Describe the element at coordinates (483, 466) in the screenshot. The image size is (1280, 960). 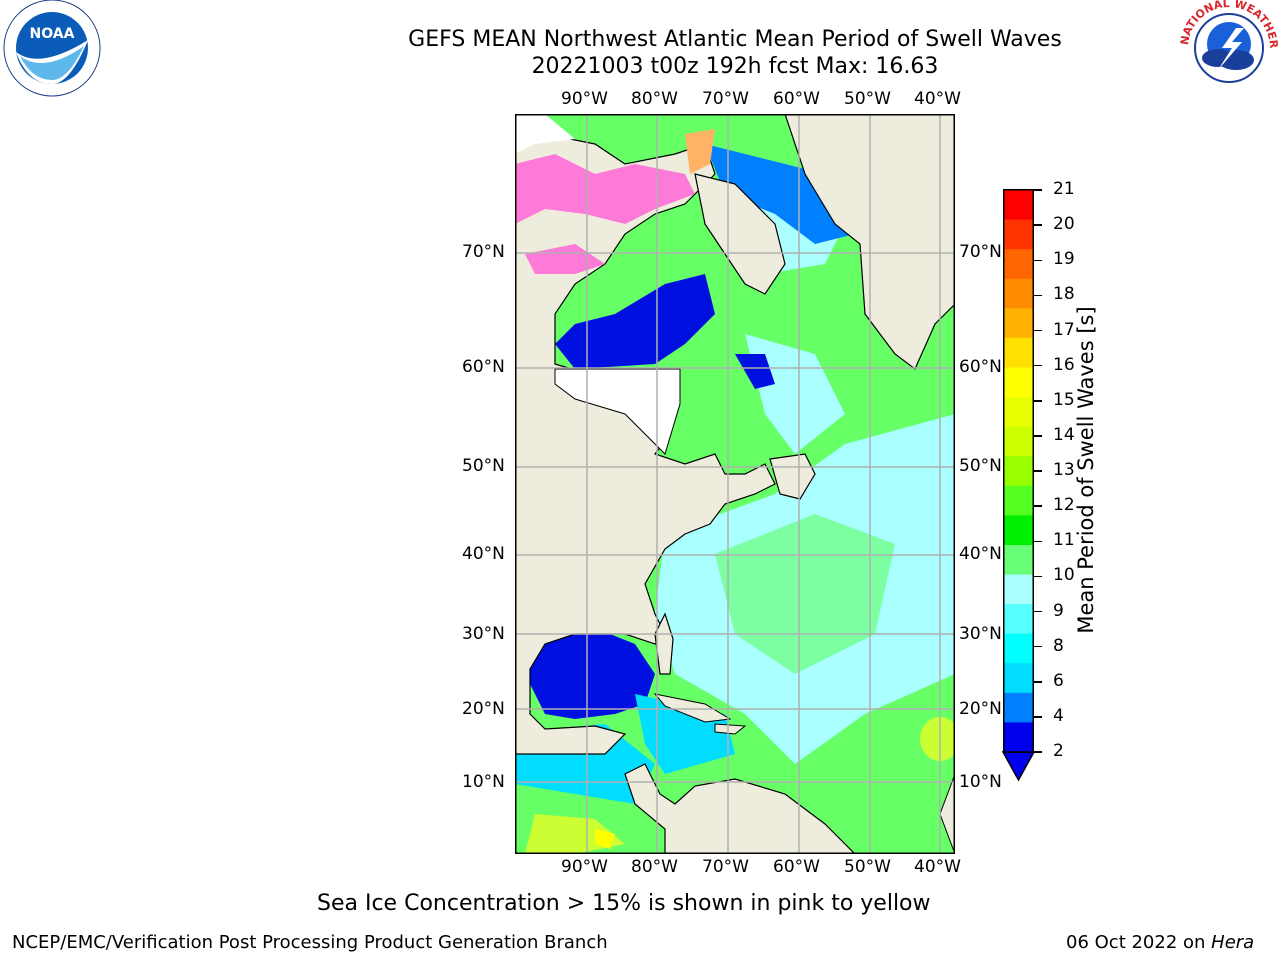
I see `lat-label-left-50n: 50°N` at that location.